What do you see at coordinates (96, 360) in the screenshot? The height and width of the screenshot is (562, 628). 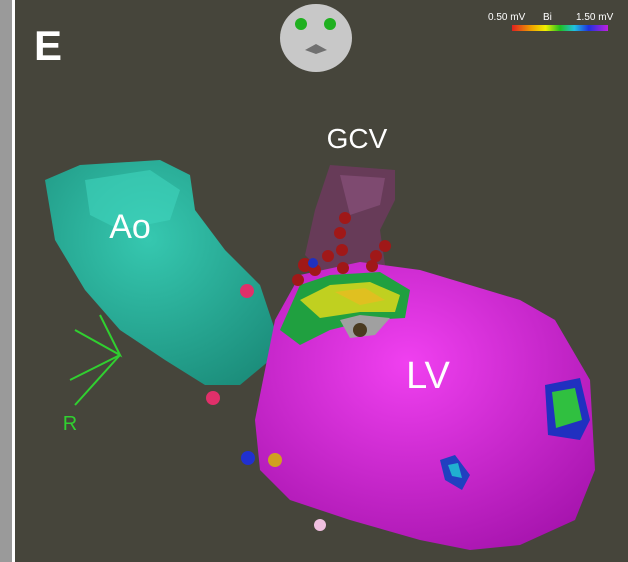 I see `orientation-arrow` at bounding box center [96, 360].